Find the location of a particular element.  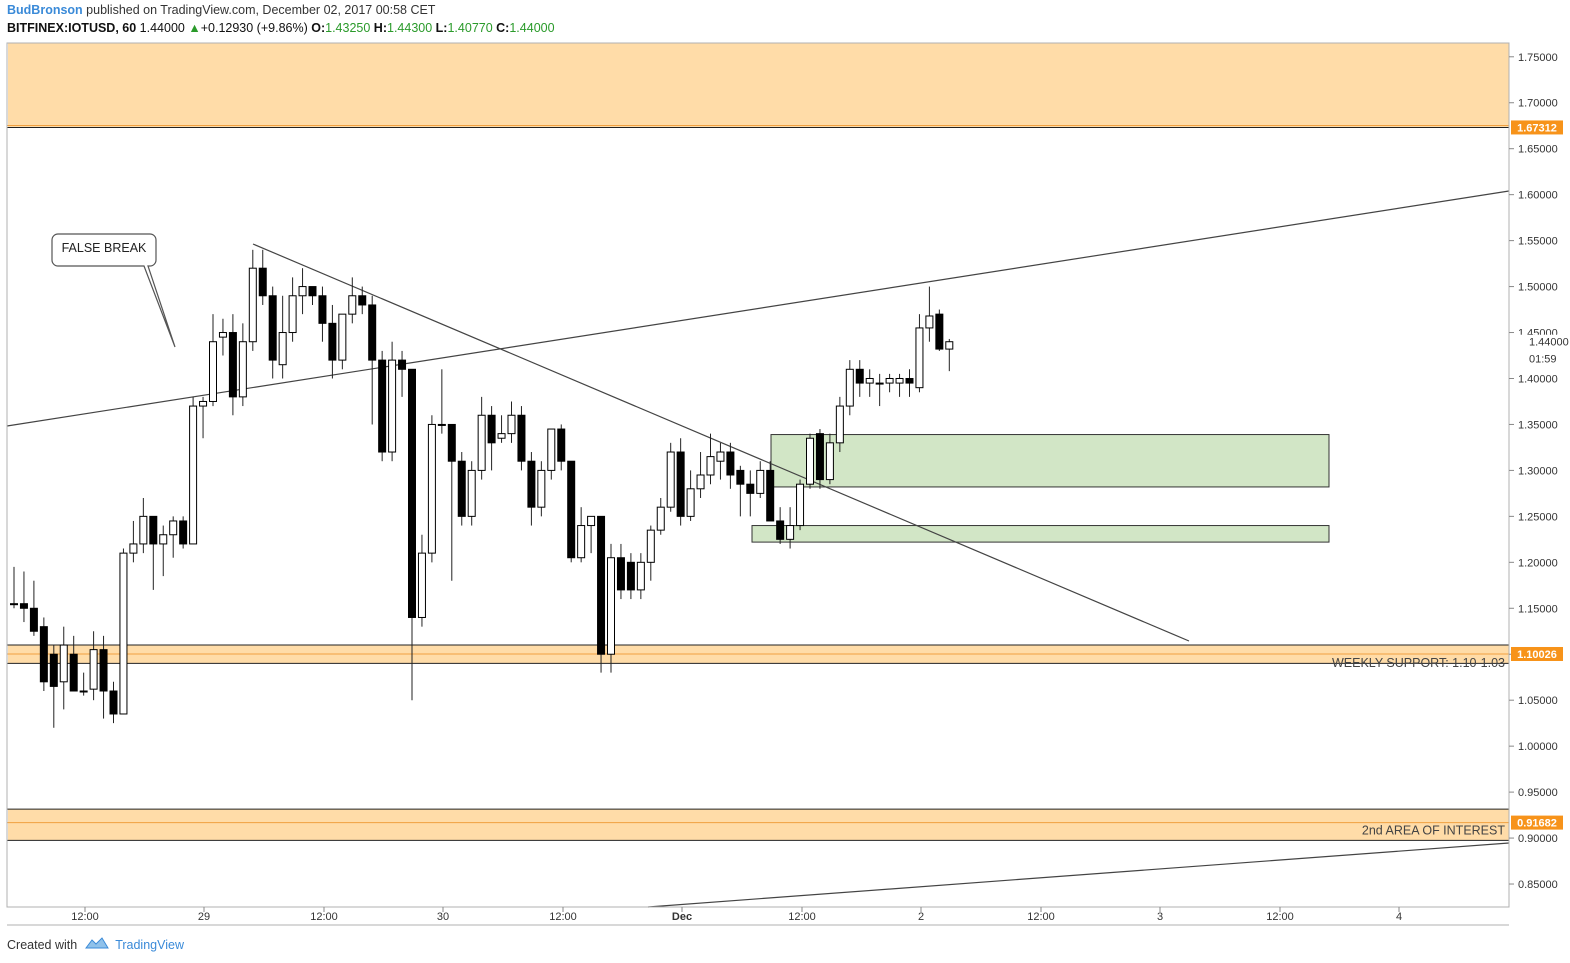

last-price: 1.44000 is located at coordinates (162, 28).